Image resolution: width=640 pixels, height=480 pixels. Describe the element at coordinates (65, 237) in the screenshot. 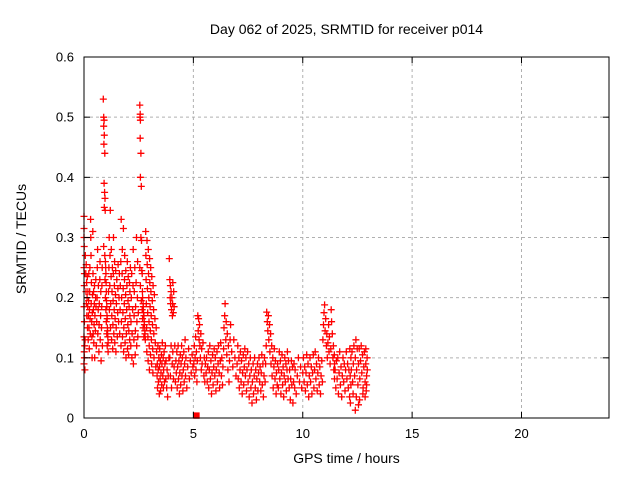

I see `y-tick-label: 0.3` at that location.